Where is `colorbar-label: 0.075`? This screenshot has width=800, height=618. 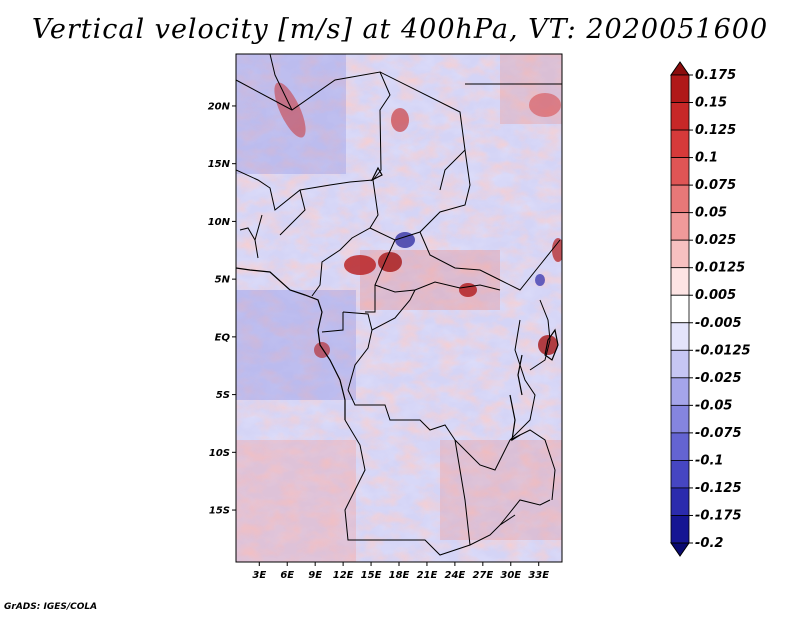
colorbar-label: 0.075 is located at coordinates (715, 185).